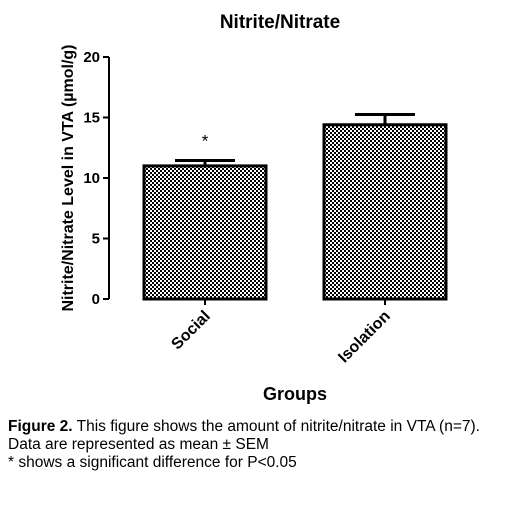  What do you see at coordinates (96, 299) in the screenshot?
I see `y-tick-label: 0` at bounding box center [96, 299].